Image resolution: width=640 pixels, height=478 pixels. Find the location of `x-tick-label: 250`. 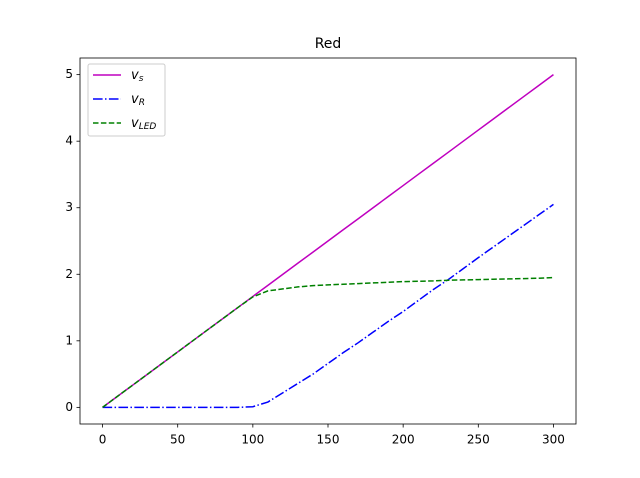

x-tick-label: 250 is located at coordinates (478, 440).